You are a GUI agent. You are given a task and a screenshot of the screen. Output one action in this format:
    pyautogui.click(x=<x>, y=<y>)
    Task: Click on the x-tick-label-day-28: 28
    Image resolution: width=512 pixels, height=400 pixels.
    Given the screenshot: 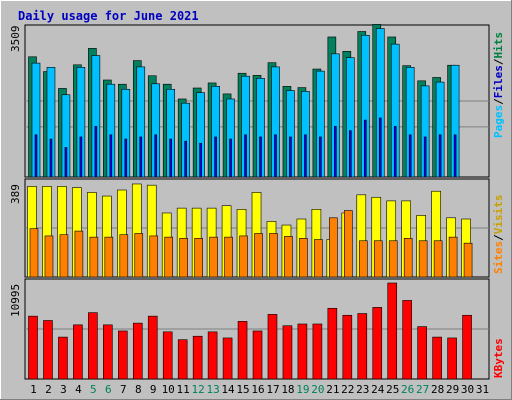 What is the action you would take?
    pyautogui.click(x=437, y=389)
    